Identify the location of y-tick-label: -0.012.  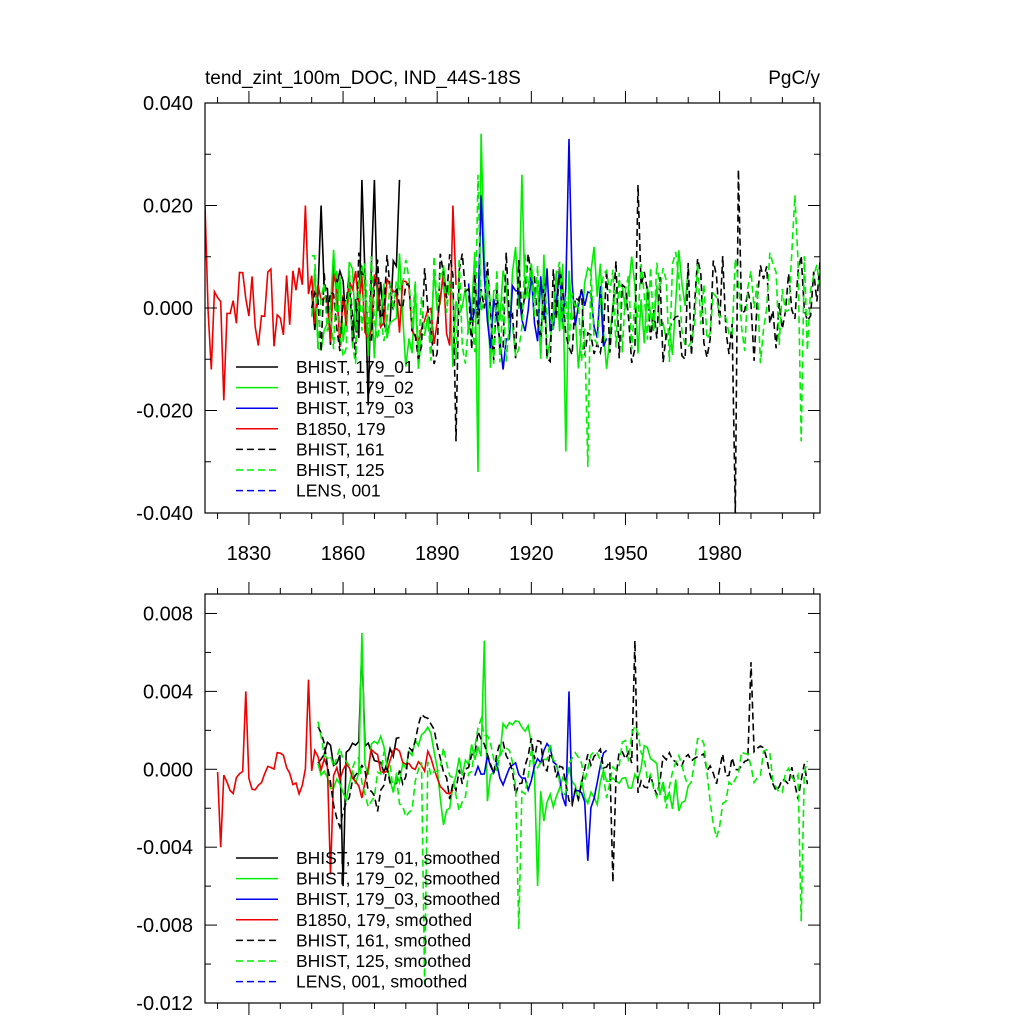
(164, 1004).